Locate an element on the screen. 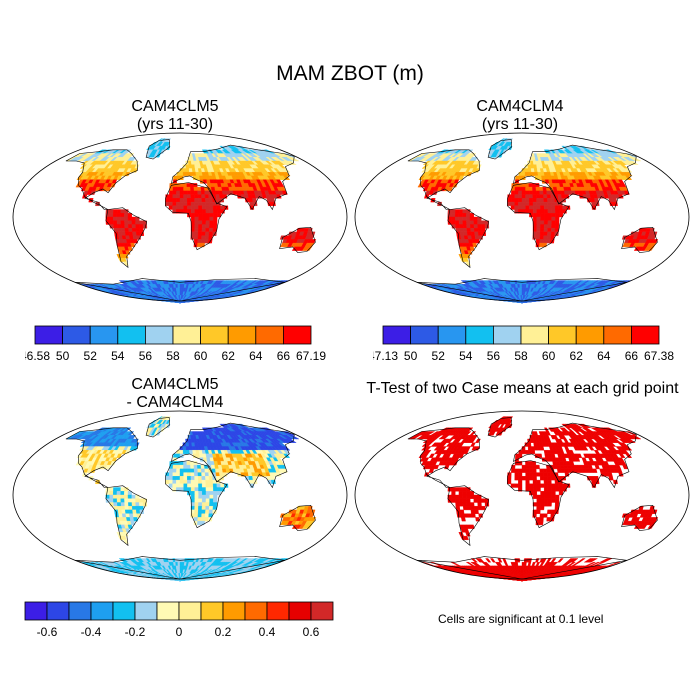  coastline-australia is located at coordinates (639, 239).